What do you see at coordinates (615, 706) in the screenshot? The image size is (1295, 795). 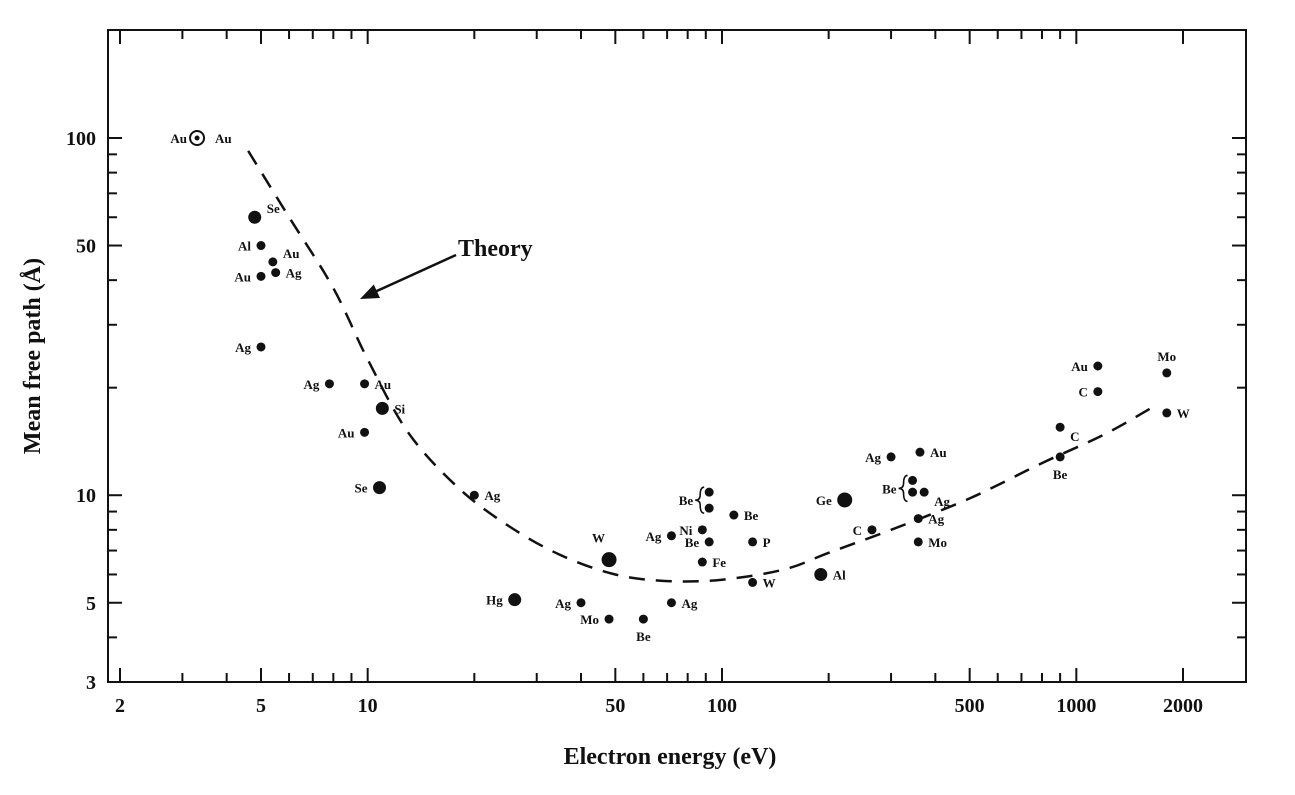 I see `x-tick-label: 50` at bounding box center [615, 706].